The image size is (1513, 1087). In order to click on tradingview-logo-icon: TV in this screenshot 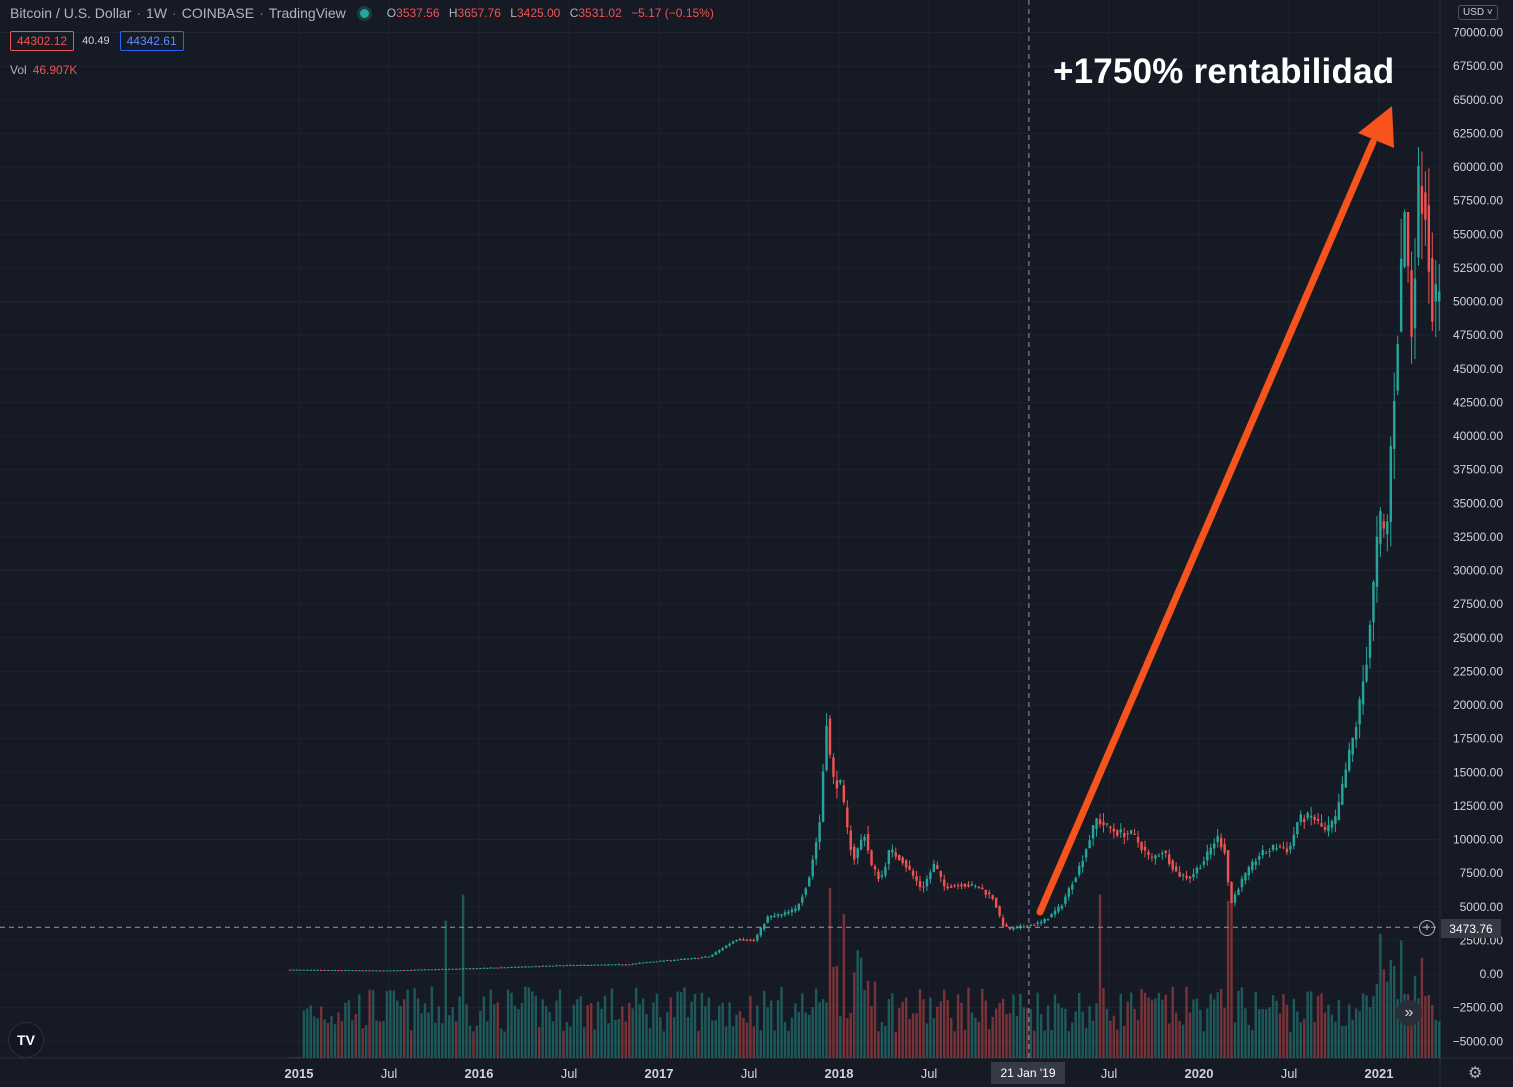, I will do `click(26, 1040)`.